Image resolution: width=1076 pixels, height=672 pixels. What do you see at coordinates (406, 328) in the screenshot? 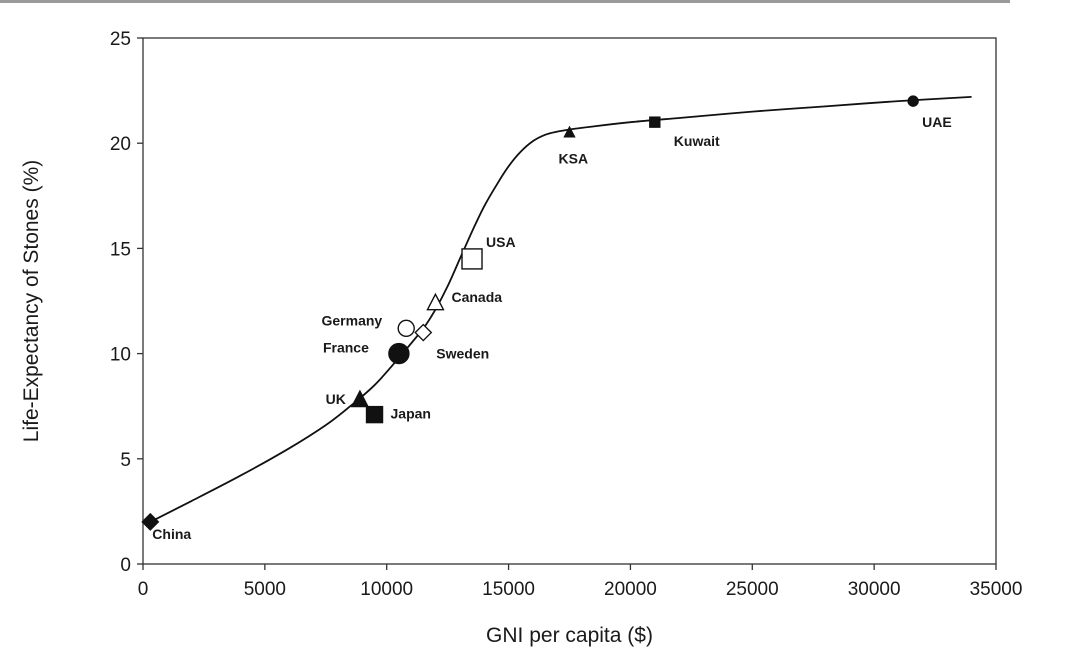
I see `germany-point` at bounding box center [406, 328].